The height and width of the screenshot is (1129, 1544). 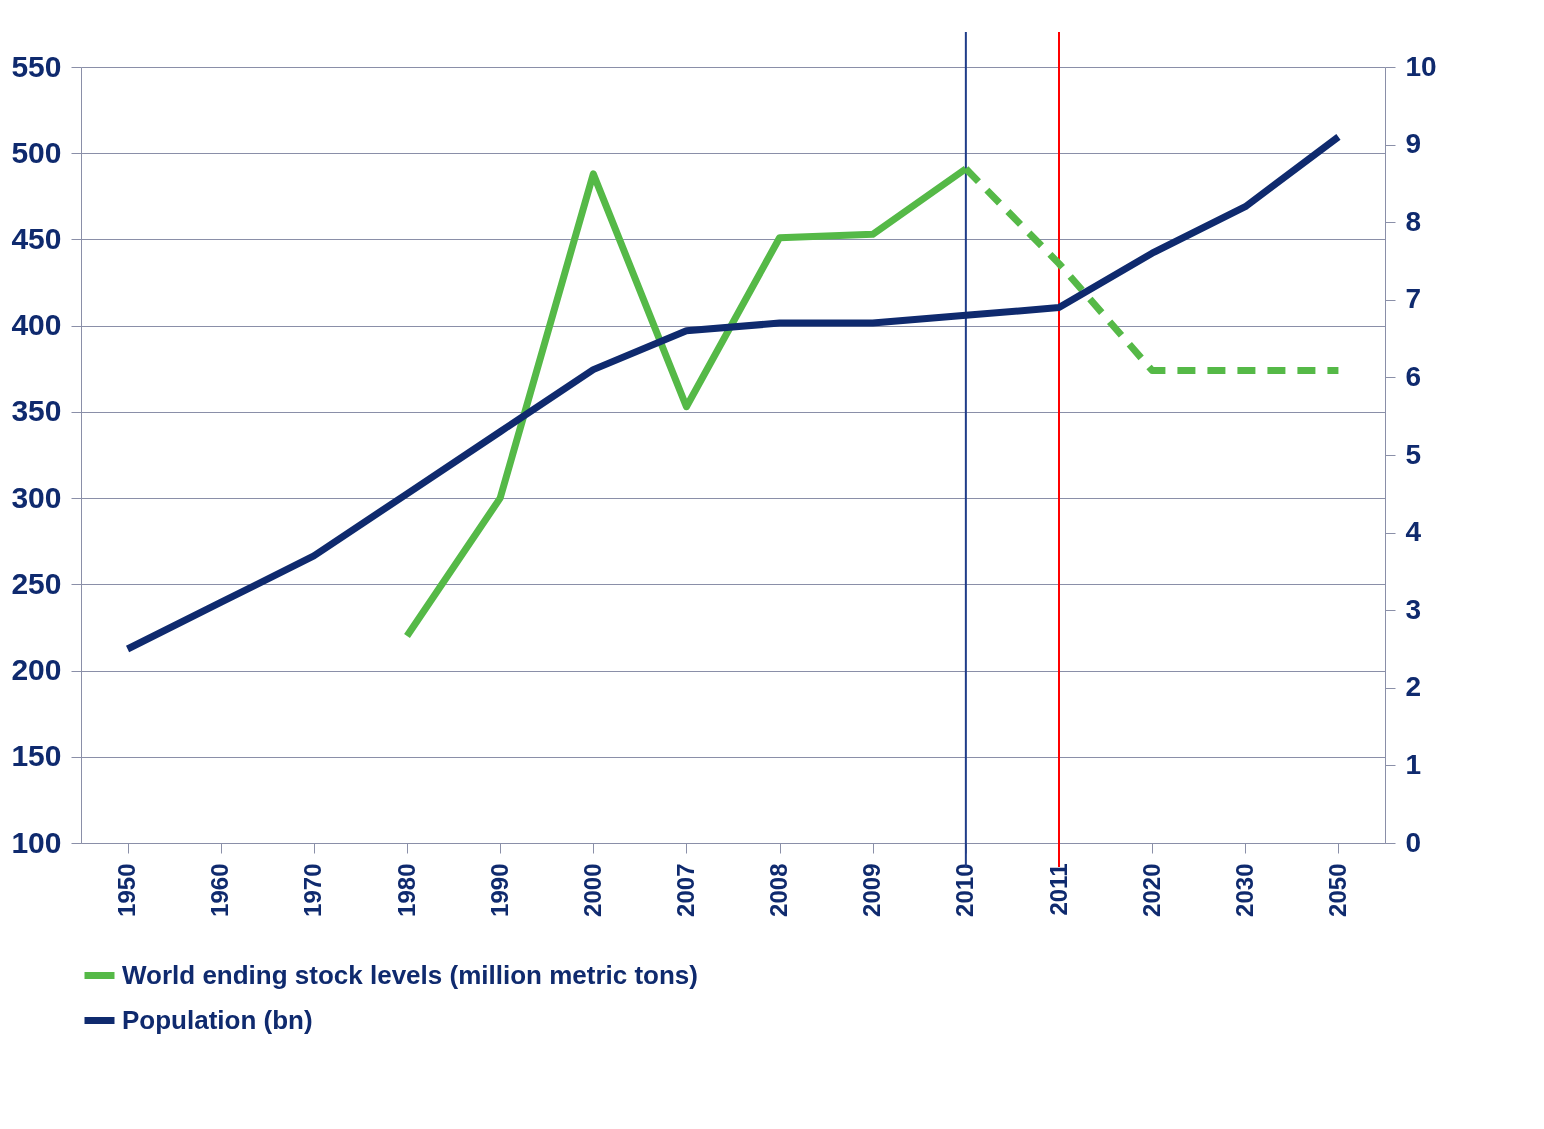 I want to click on y-tick-label: 250, so click(x=36, y=583).